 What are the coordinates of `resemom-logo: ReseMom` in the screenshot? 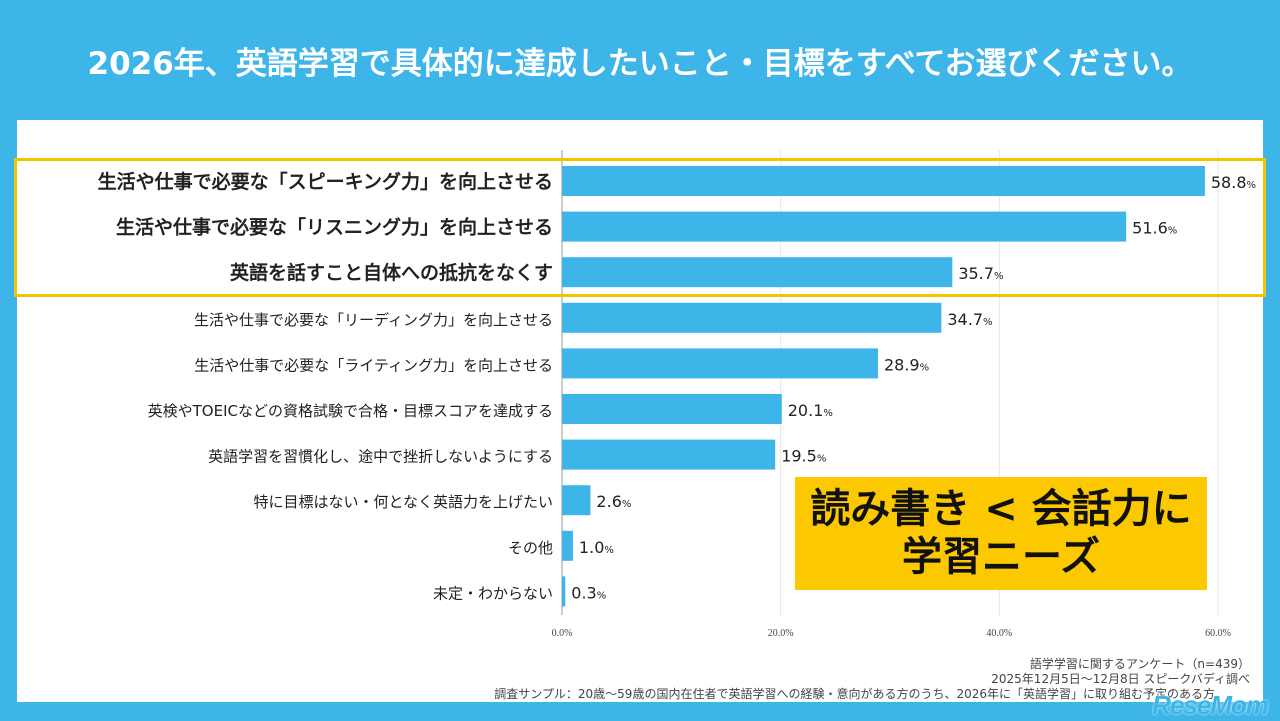 It's located at (1210, 705).